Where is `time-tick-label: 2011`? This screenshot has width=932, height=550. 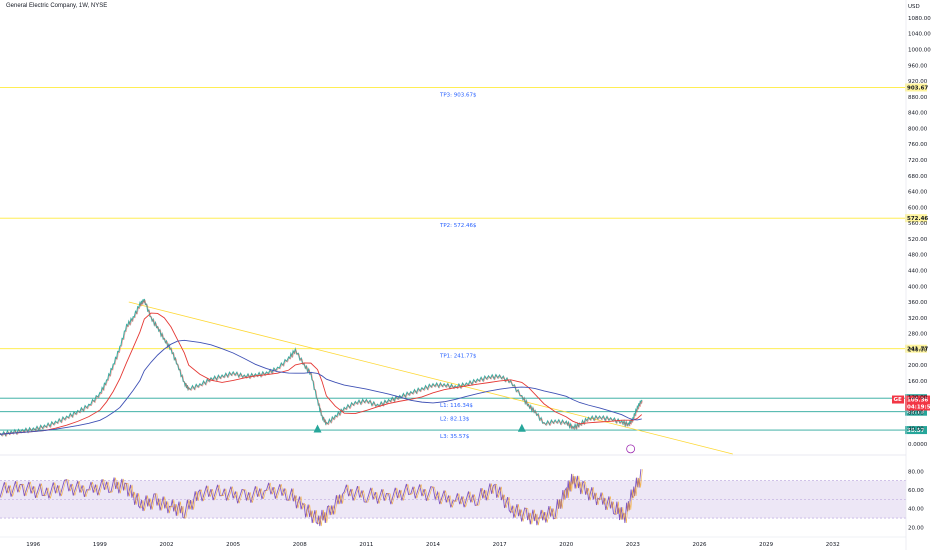 time-tick-label: 2011 is located at coordinates (366, 545).